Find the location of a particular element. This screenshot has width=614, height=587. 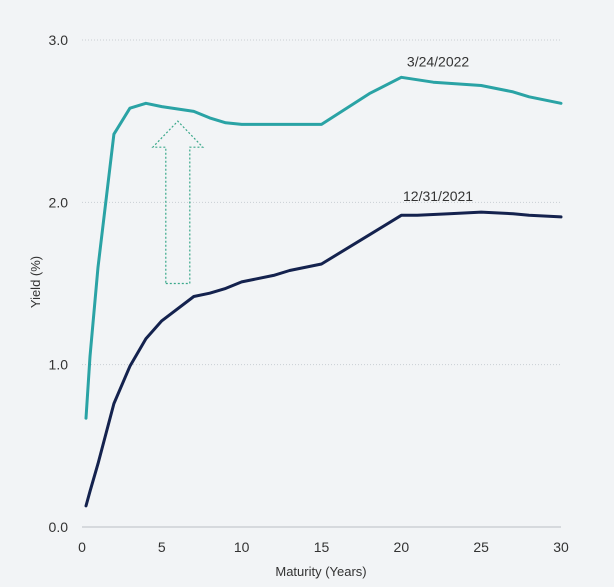

x-axis-title: Maturity (Years) is located at coordinates (320, 571).